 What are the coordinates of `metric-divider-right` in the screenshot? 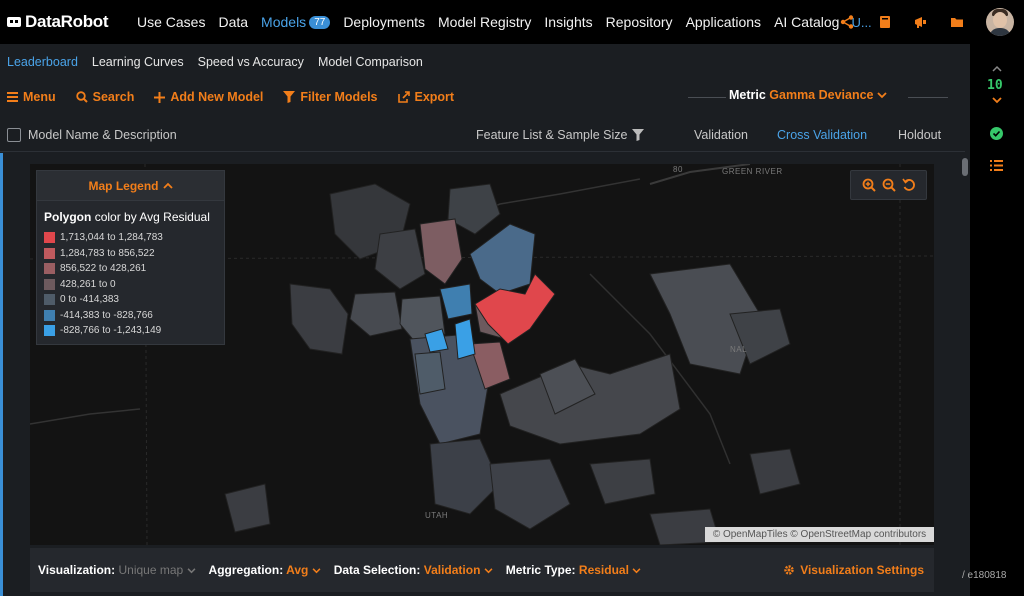 It's located at (928, 97).